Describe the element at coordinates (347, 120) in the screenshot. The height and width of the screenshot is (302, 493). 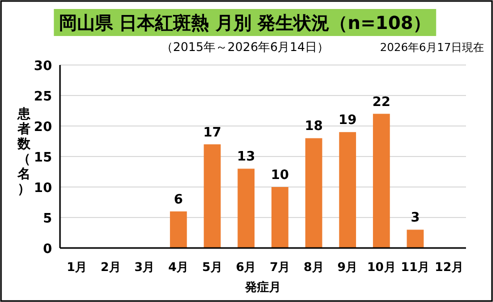
I see `data-label: 19` at that location.